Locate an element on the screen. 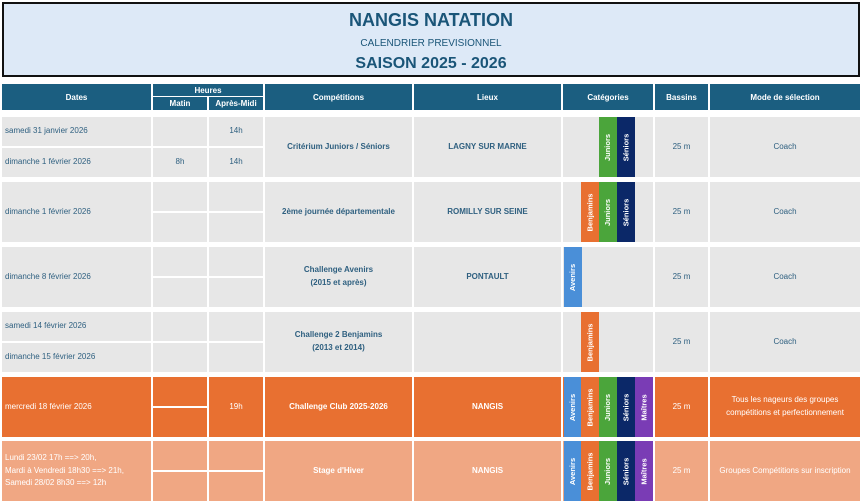 The width and height of the screenshot is (862, 504). club-name: NANGIS NATATION is located at coordinates (431, 20).